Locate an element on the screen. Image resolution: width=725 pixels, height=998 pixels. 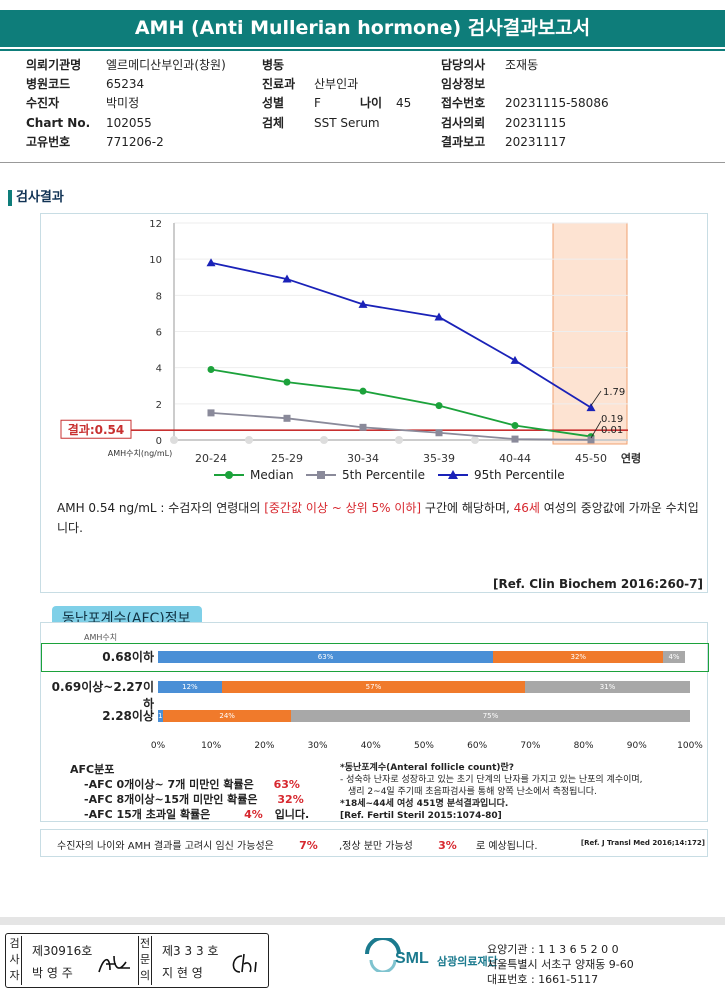
afc-bar-segment: 4% is located at coordinates (674, 657).